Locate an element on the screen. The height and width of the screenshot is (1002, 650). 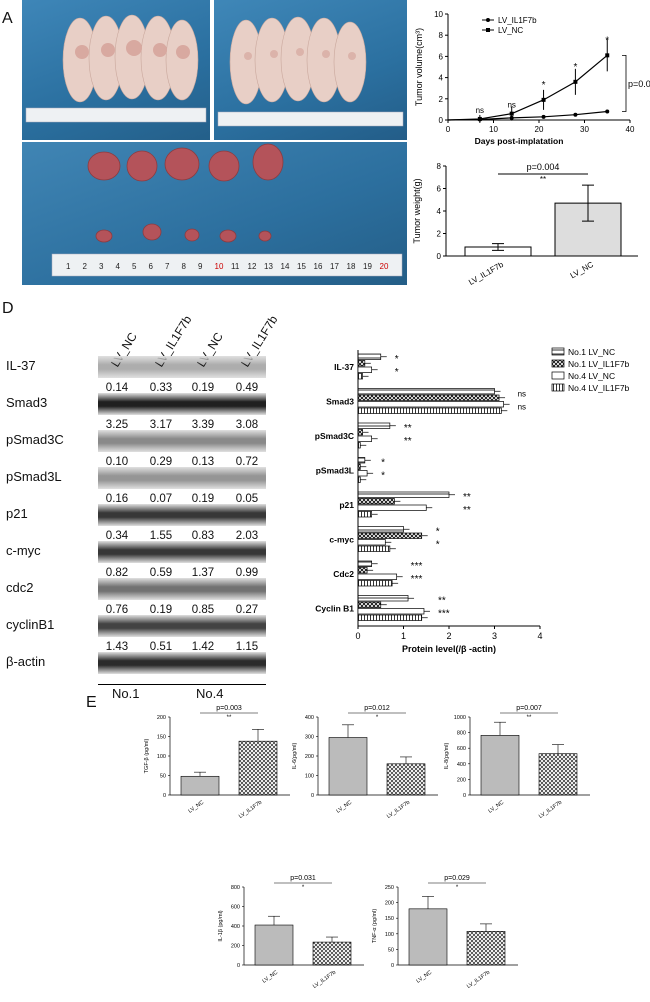
x-tick-label: 30 is located at coordinates (584, 129).